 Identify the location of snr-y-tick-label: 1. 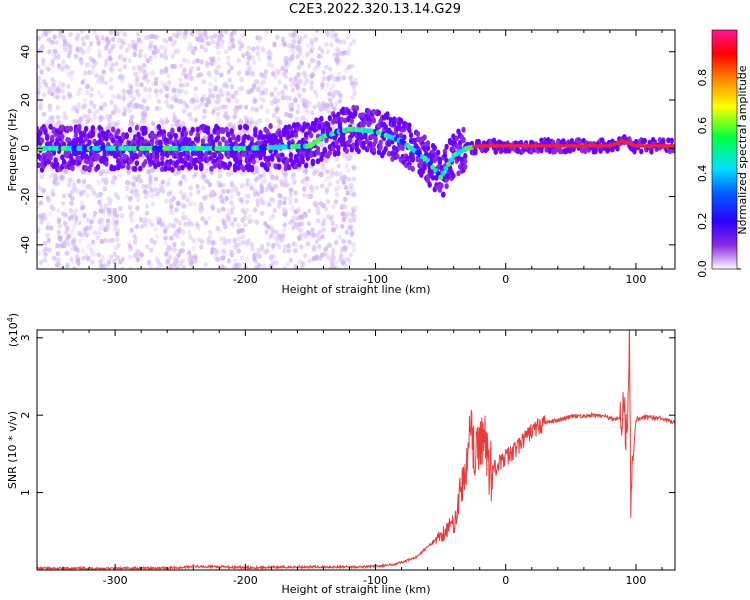
(25, 492).